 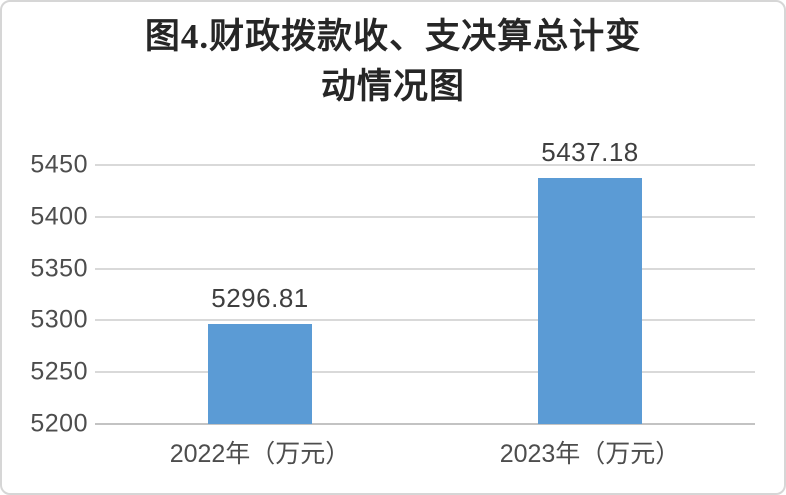 What do you see at coordinates (59, 371) in the screenshot?
I see `y-tick-label: 5250` at bounding box center [59, 371].